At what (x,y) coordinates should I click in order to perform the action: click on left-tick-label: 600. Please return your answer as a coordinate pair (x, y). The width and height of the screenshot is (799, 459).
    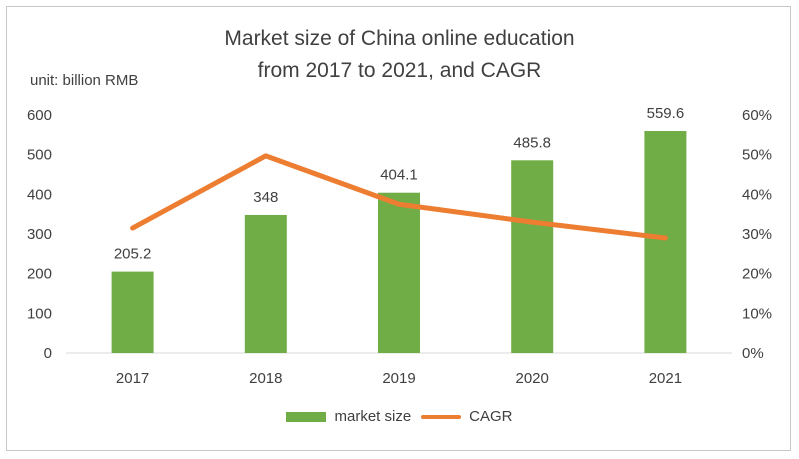
    Looking at the image, I should click on (39, 115).